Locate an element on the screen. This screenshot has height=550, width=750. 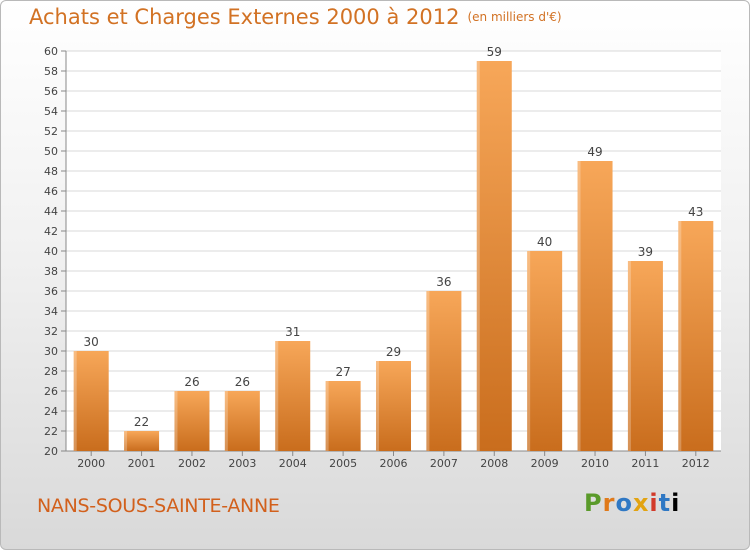
data-label: 29 is located at coordinates (393, 352).